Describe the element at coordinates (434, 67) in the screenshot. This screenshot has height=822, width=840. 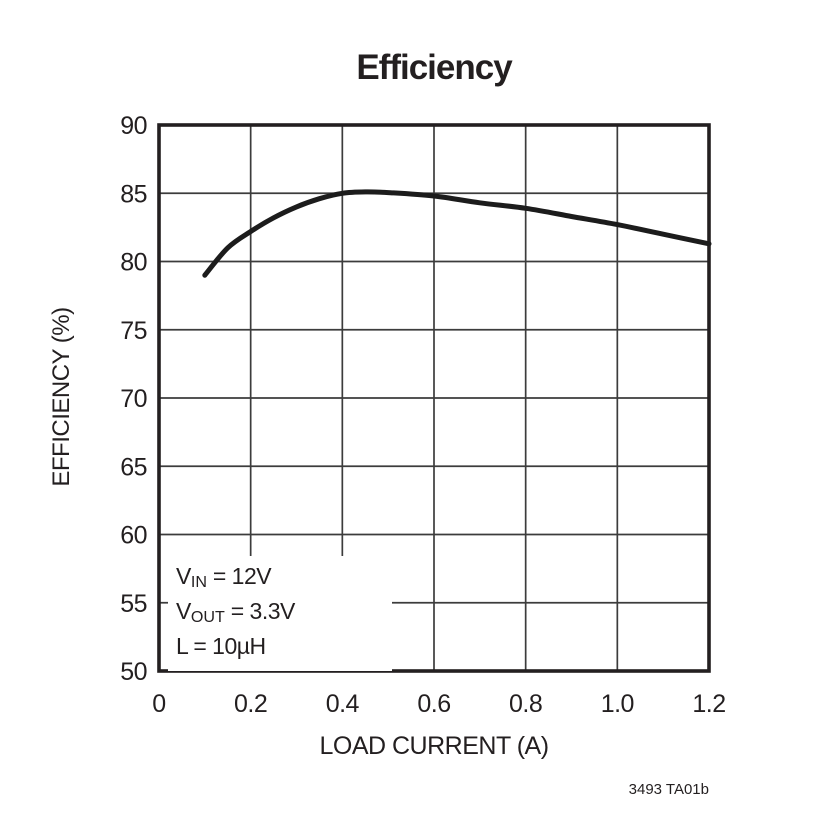
I see `chart-title: Efficiency` at that location.